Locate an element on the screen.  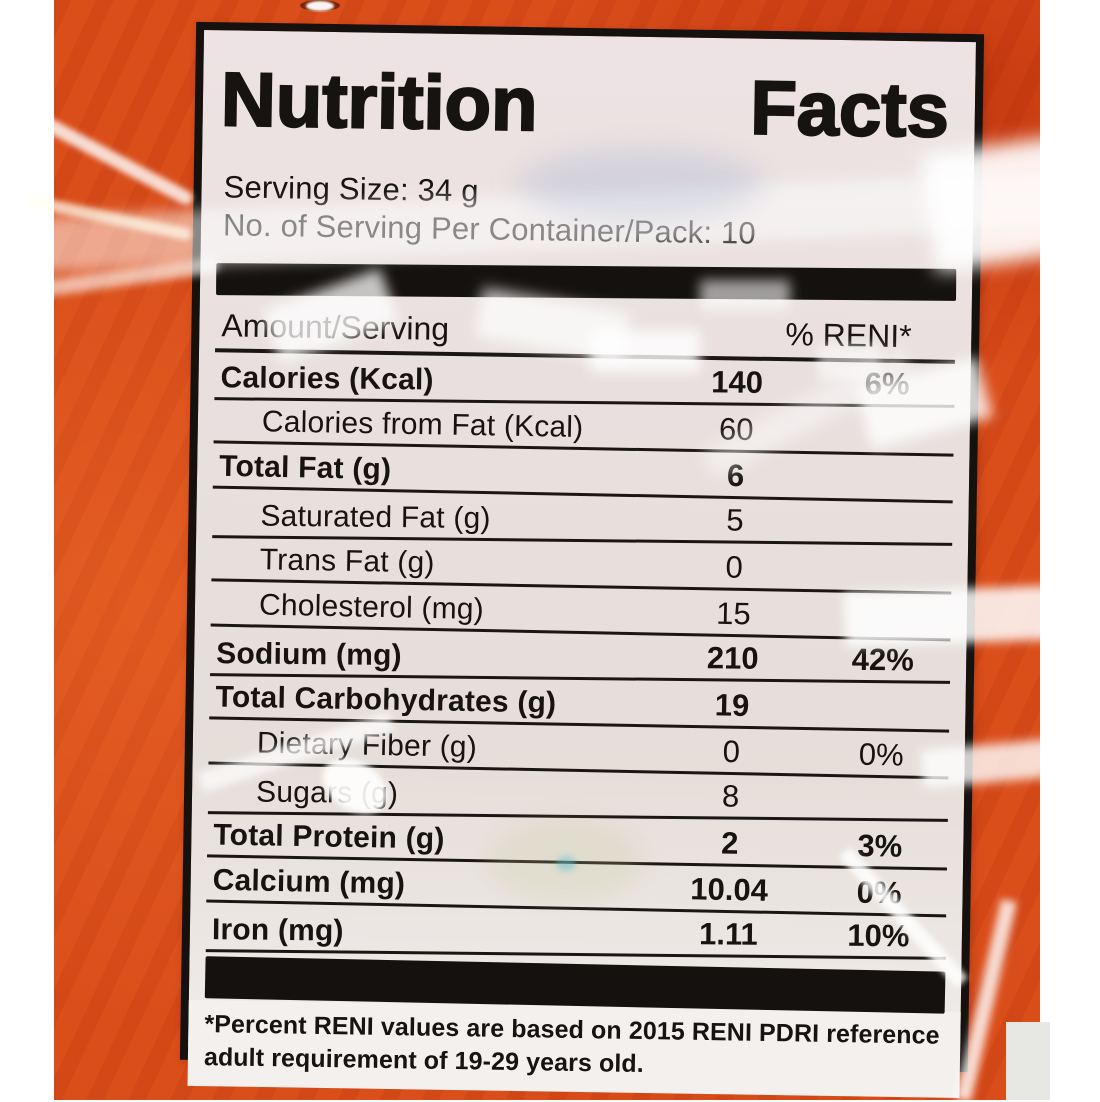
nutrient-name: Sodium (mg) is located at coordinates (309, 655).